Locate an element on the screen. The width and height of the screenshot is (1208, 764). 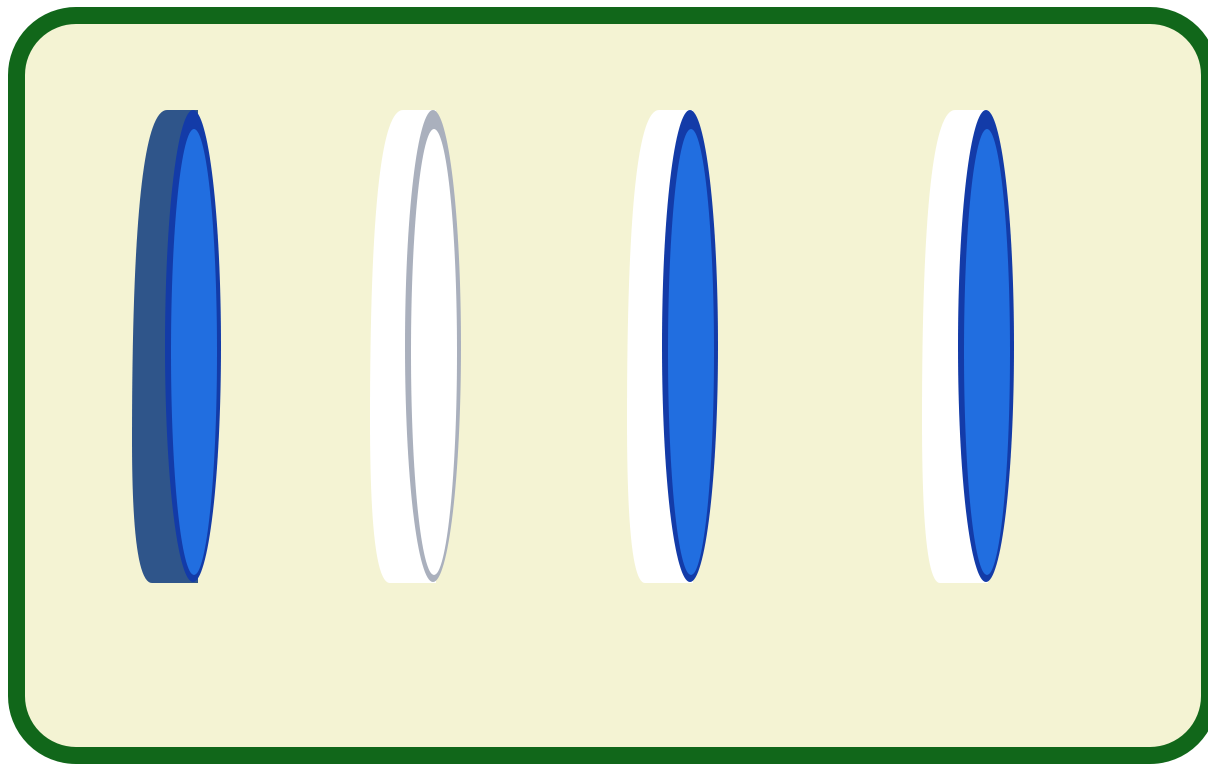
coin-2-face is located at coordinates (434, 352).